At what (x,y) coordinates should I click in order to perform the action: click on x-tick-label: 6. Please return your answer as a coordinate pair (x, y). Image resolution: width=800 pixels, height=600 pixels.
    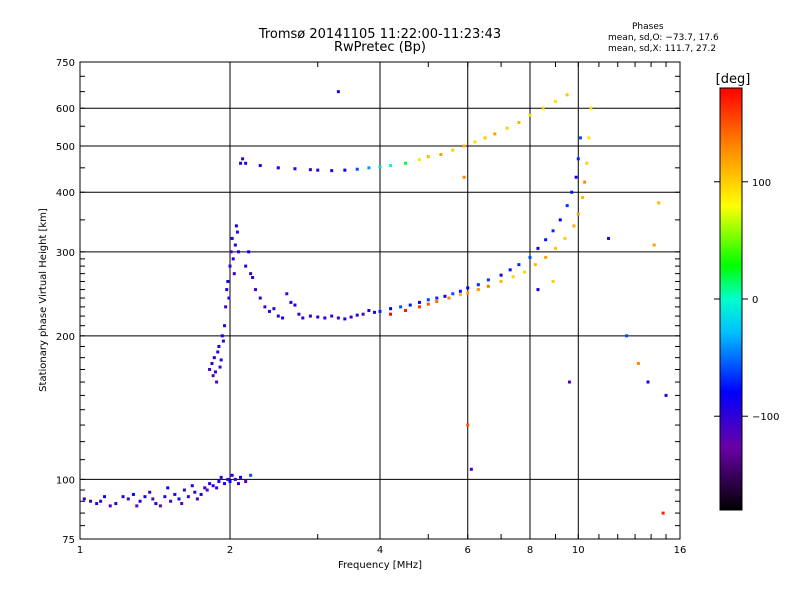
    Looking at the image, I should click on (468, 550).